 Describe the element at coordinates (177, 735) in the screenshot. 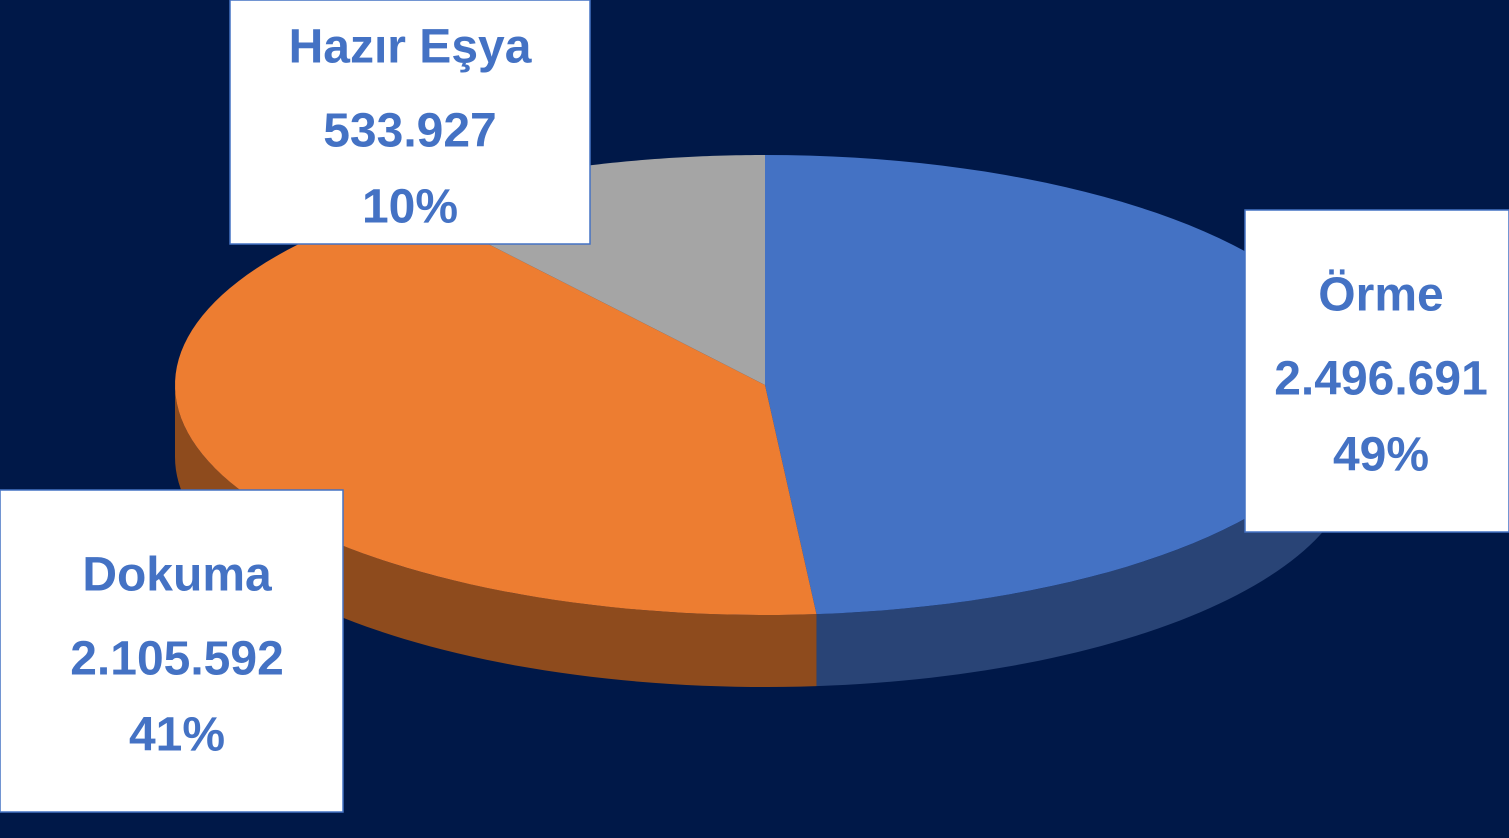

I see `percent-label: 41%` at that location.